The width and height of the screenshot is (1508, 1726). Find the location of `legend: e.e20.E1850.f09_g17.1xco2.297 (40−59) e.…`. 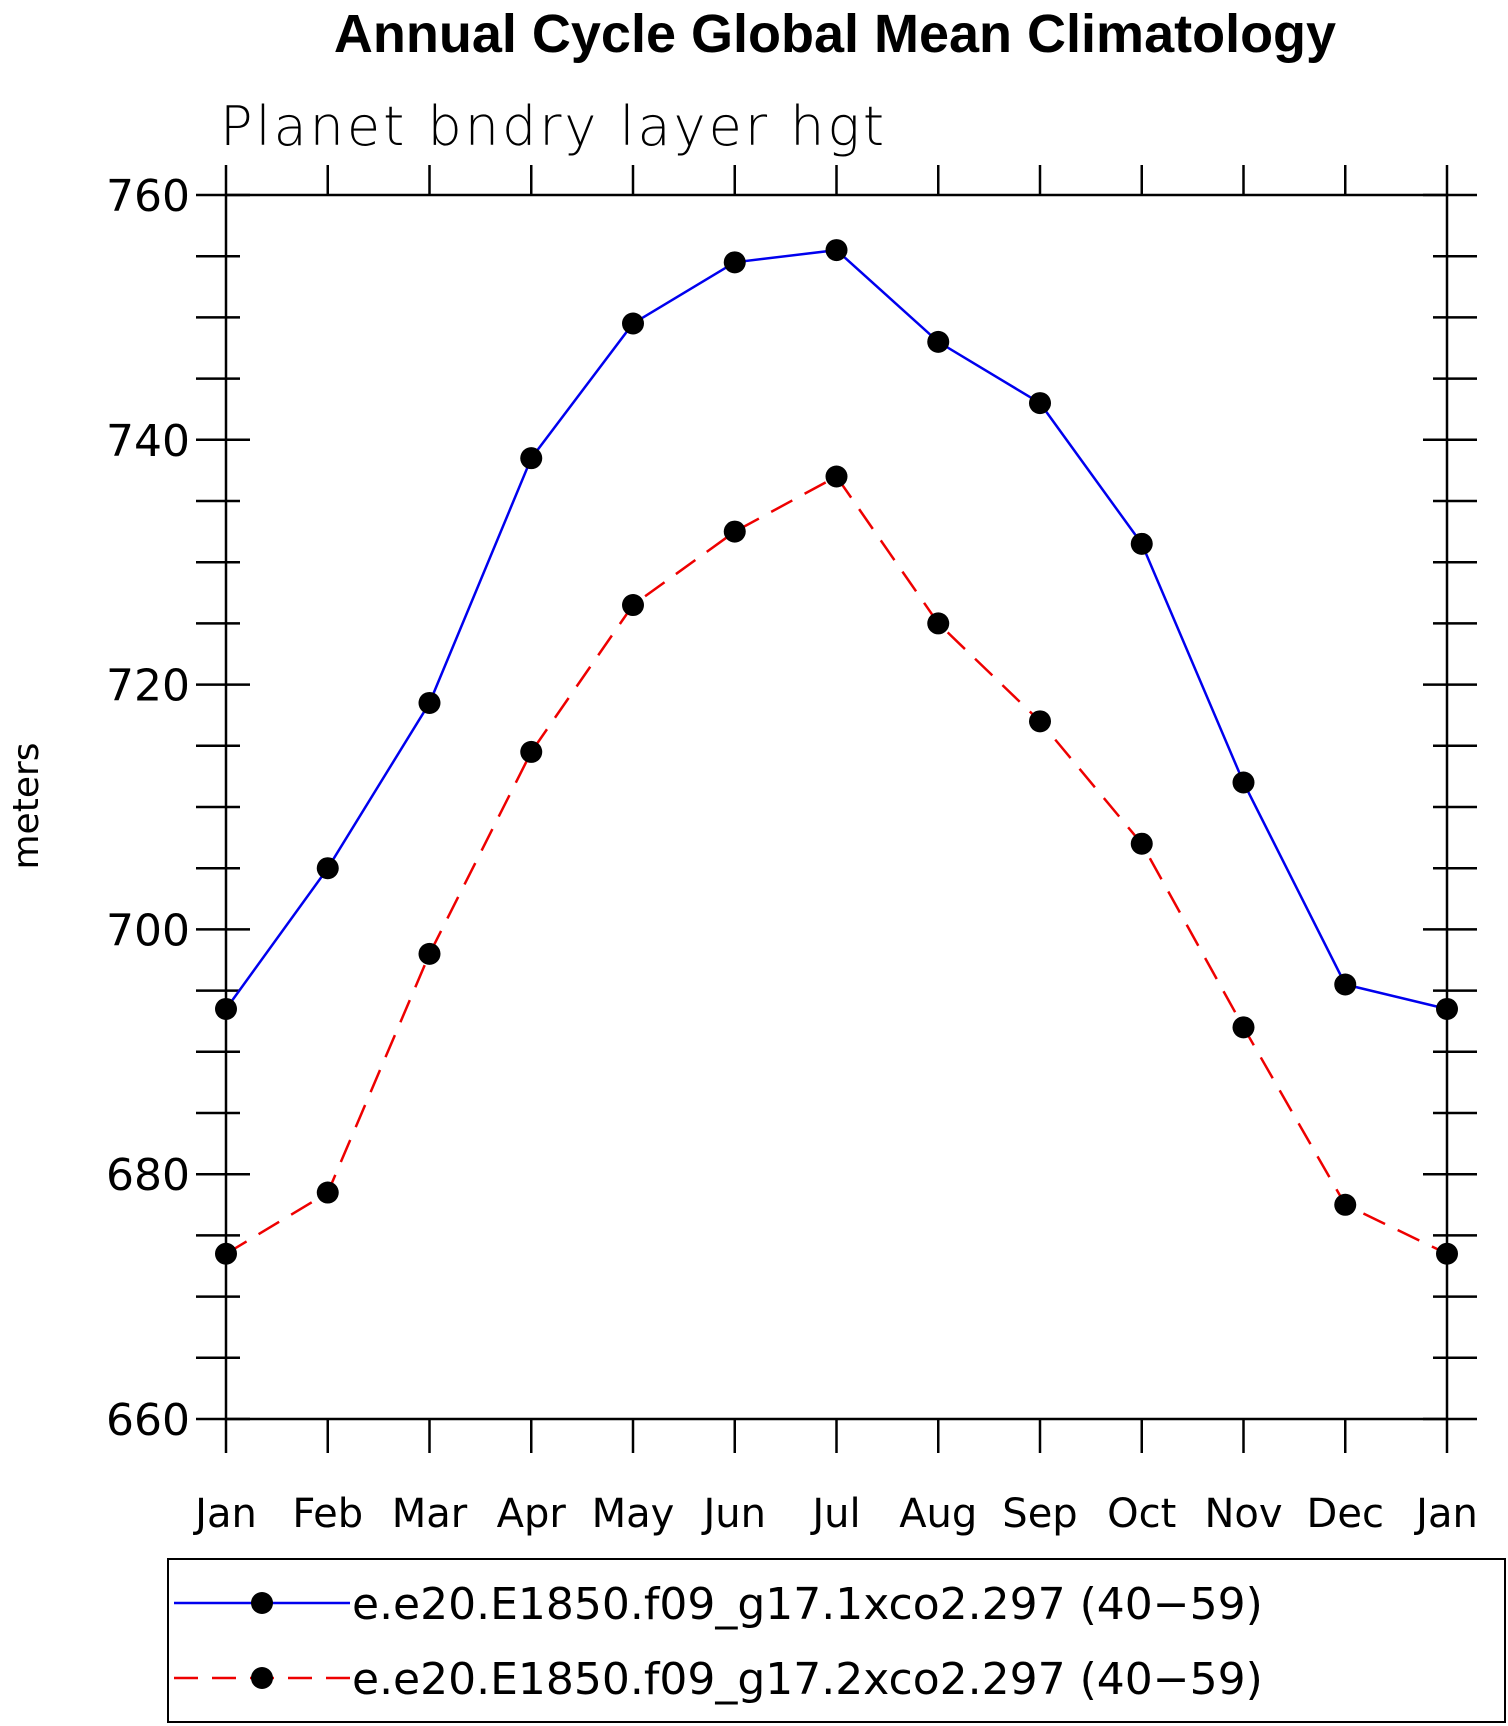

legend: e.e20.E1850.f09_g17.1xco2.297 (40−59) e.… is located at coordinates (836, 1640).